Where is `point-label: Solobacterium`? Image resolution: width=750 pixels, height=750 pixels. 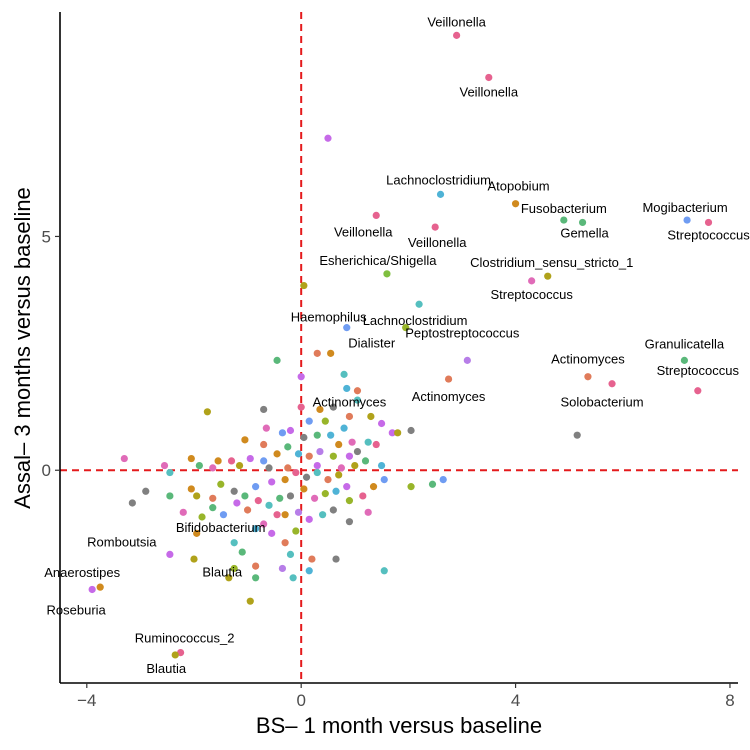
point-label: Solobacterium is located at coordinates (601, 402).